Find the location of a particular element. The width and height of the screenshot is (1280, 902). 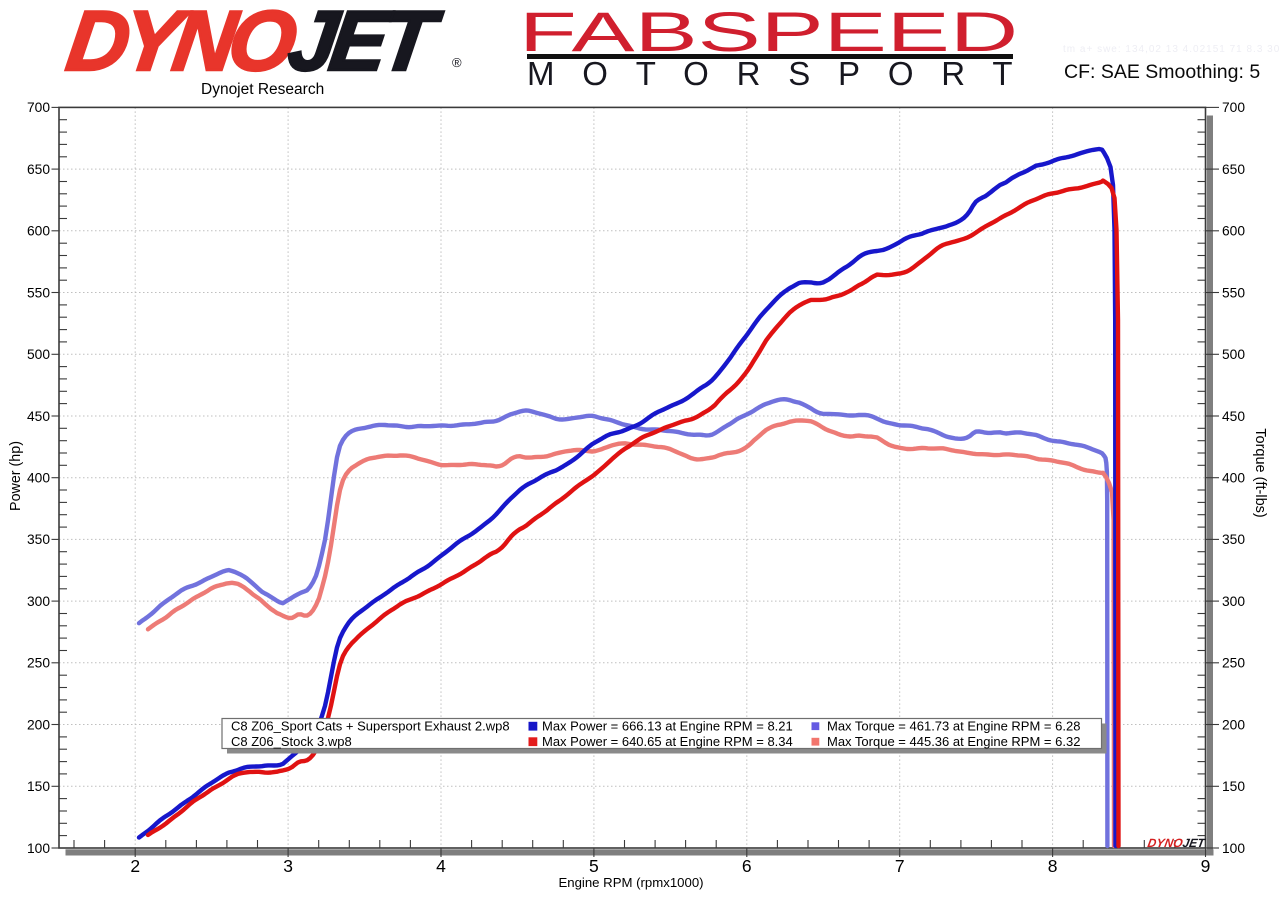

svg-text: 3 is located at coordinates (288, 866).